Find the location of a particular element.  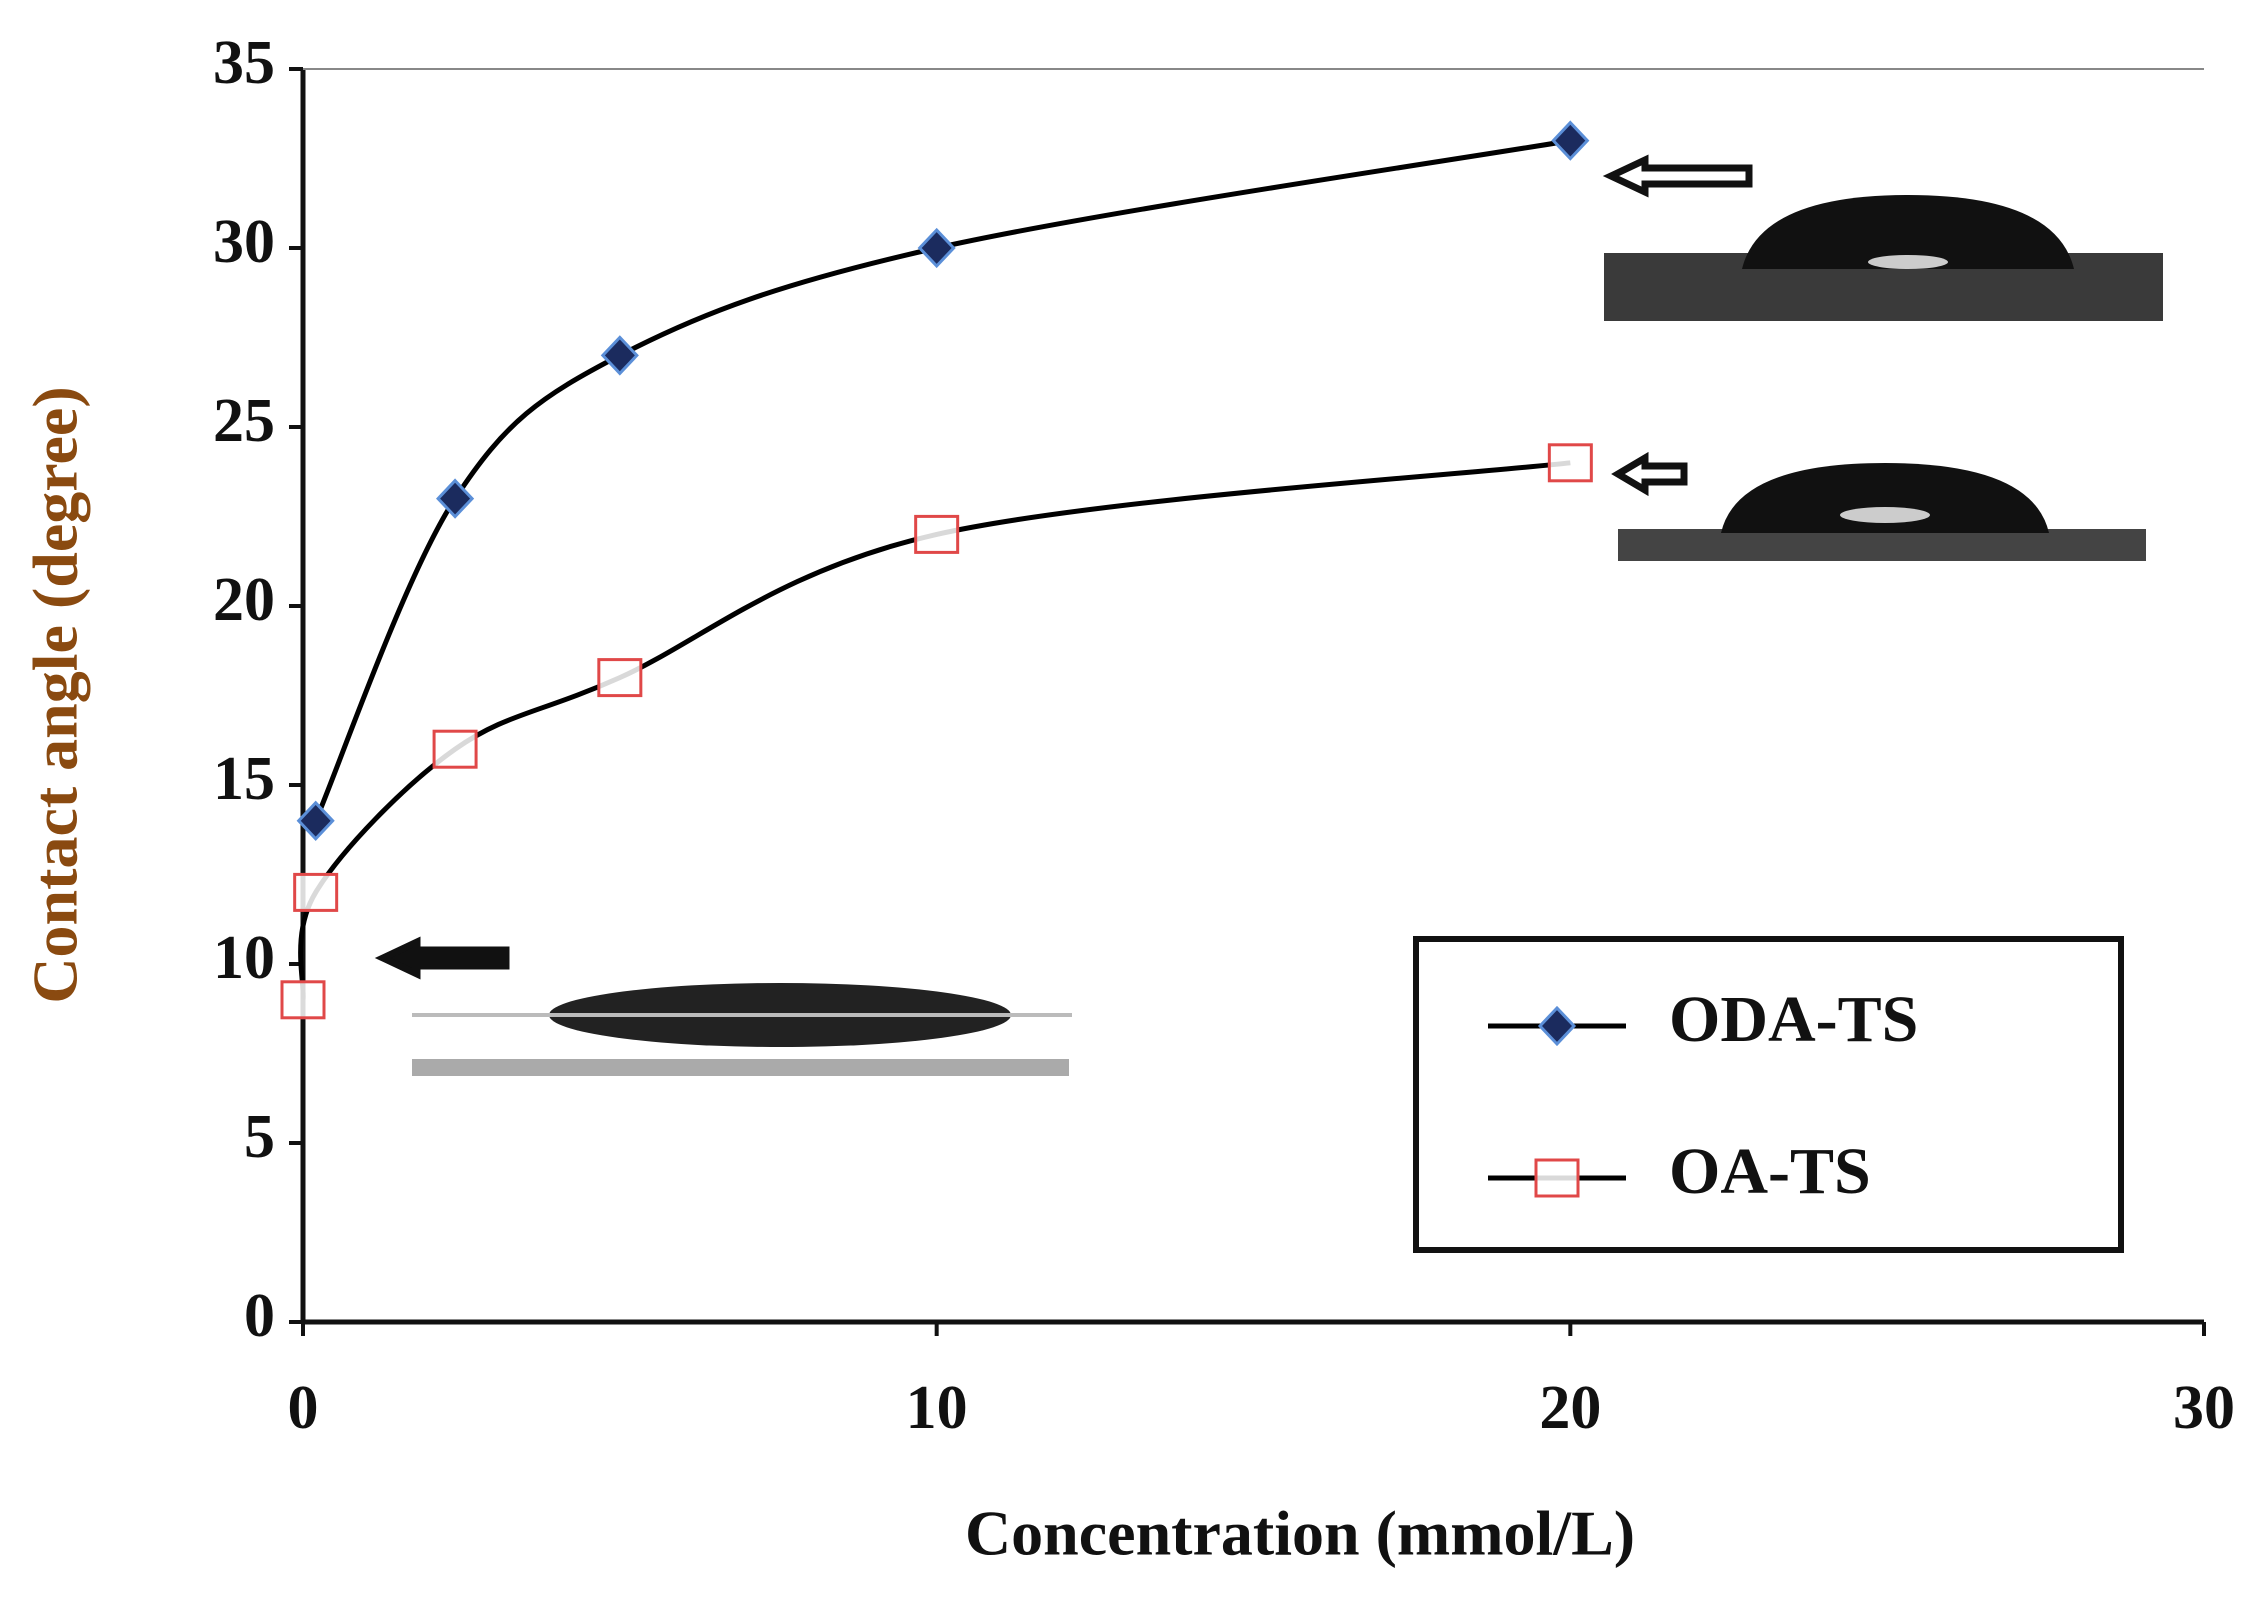

y-tick-label: 0 is located at coordinates (259, 1316).